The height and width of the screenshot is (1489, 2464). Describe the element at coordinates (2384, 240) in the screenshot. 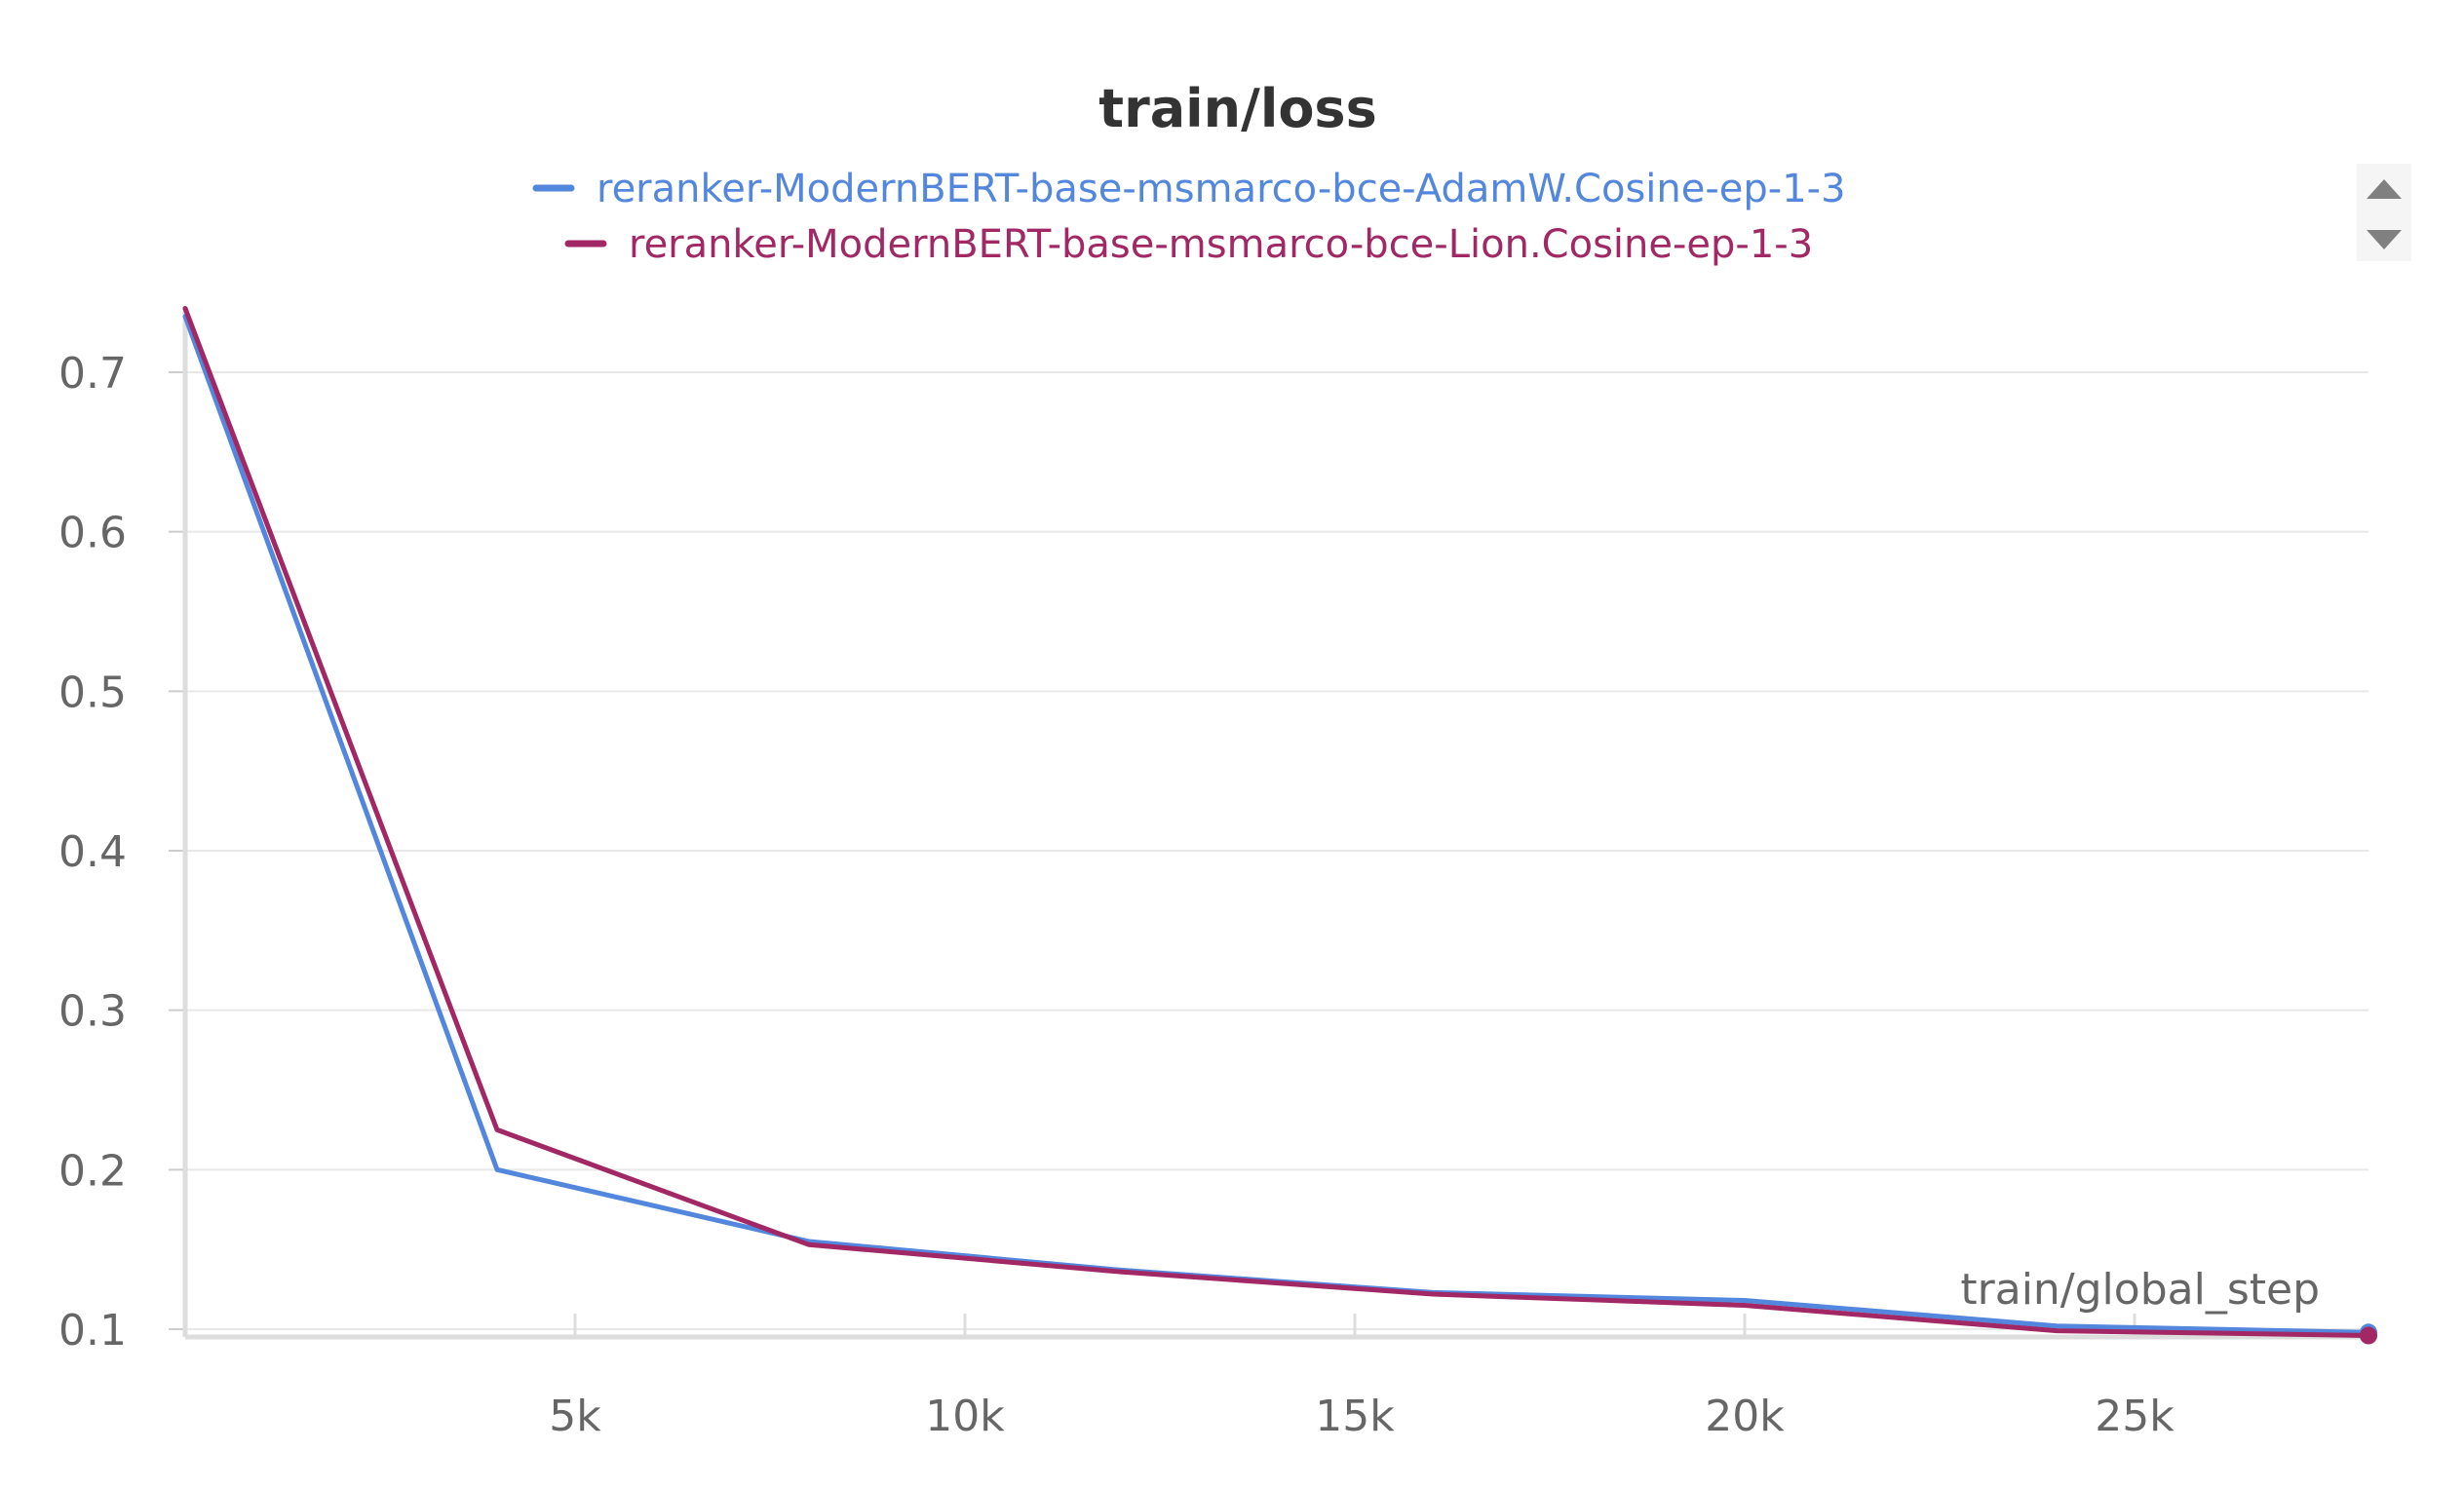

I see `legend-scroll-down-icon` at that location.